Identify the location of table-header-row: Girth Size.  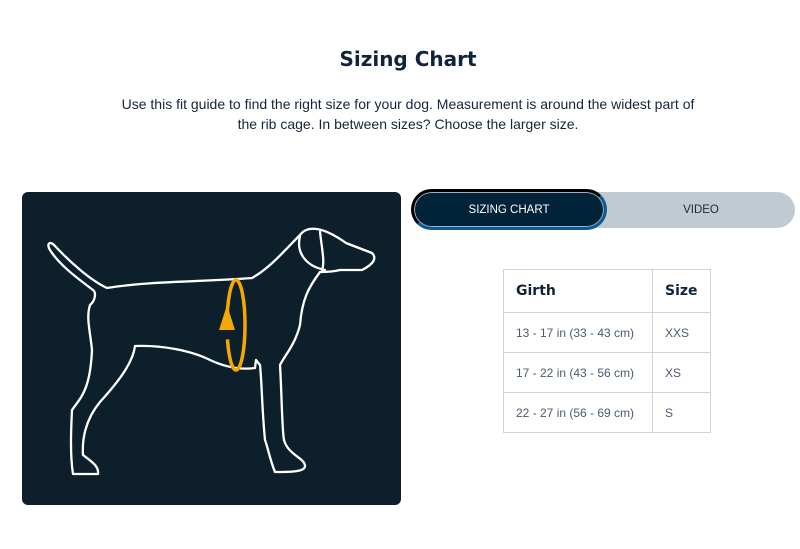
(607, 291).